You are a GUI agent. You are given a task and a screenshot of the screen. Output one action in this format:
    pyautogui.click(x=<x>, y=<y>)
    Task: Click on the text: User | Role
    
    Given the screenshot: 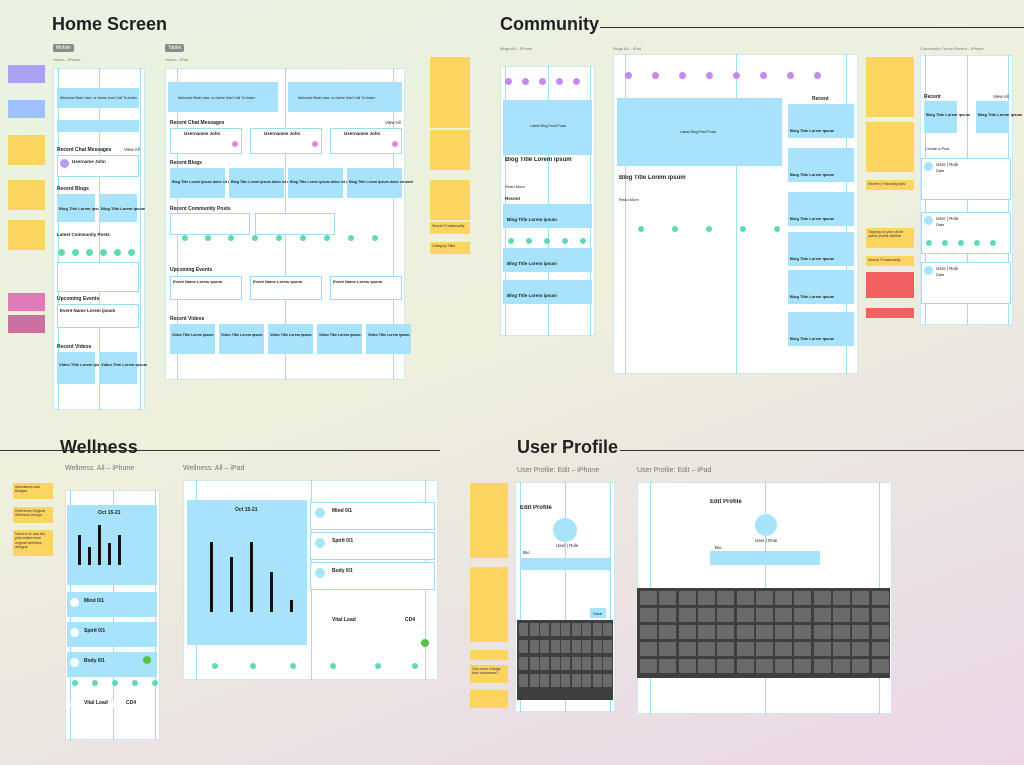 What is the action you would take?
    pyautogui.click(x=947, y=164)
    